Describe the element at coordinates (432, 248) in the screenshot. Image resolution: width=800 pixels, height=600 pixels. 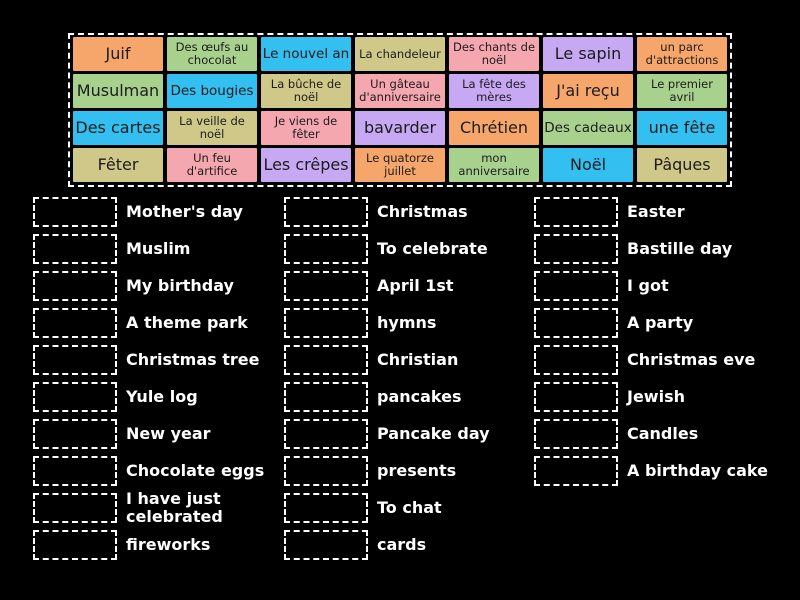
I see `clue-label: To celebrate` at that location.